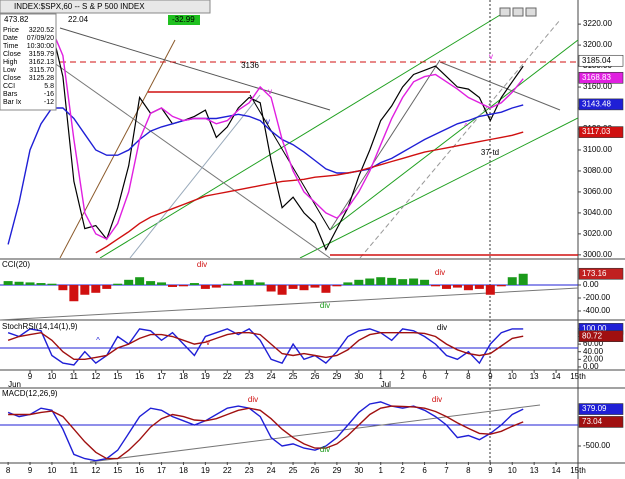  What do you see at coordinates (556, 376) in the screenshot?
I see `x-tick-label: 14` at bounding box center [556, 376].